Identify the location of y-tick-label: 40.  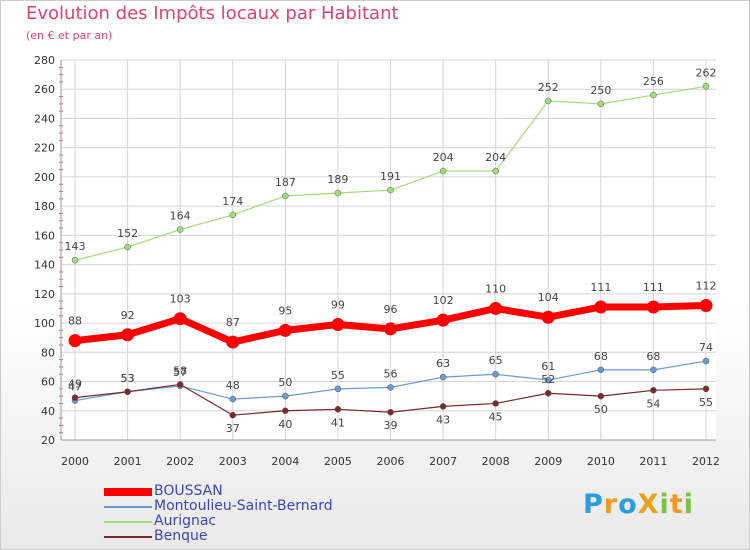
(48, 411).